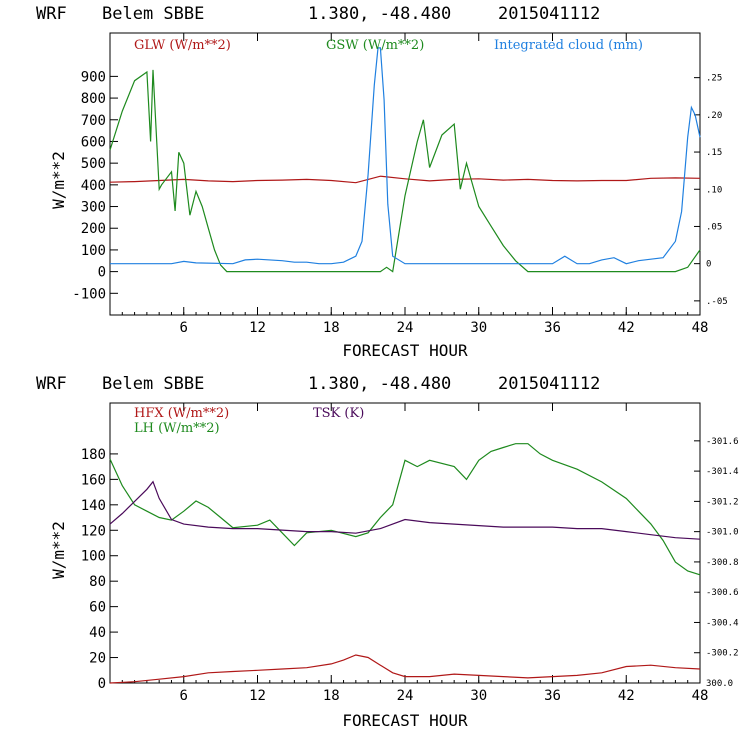 This screenshot has width=740, height=740. I want to click on panel2-date: 2015041112, so click(549, 384).